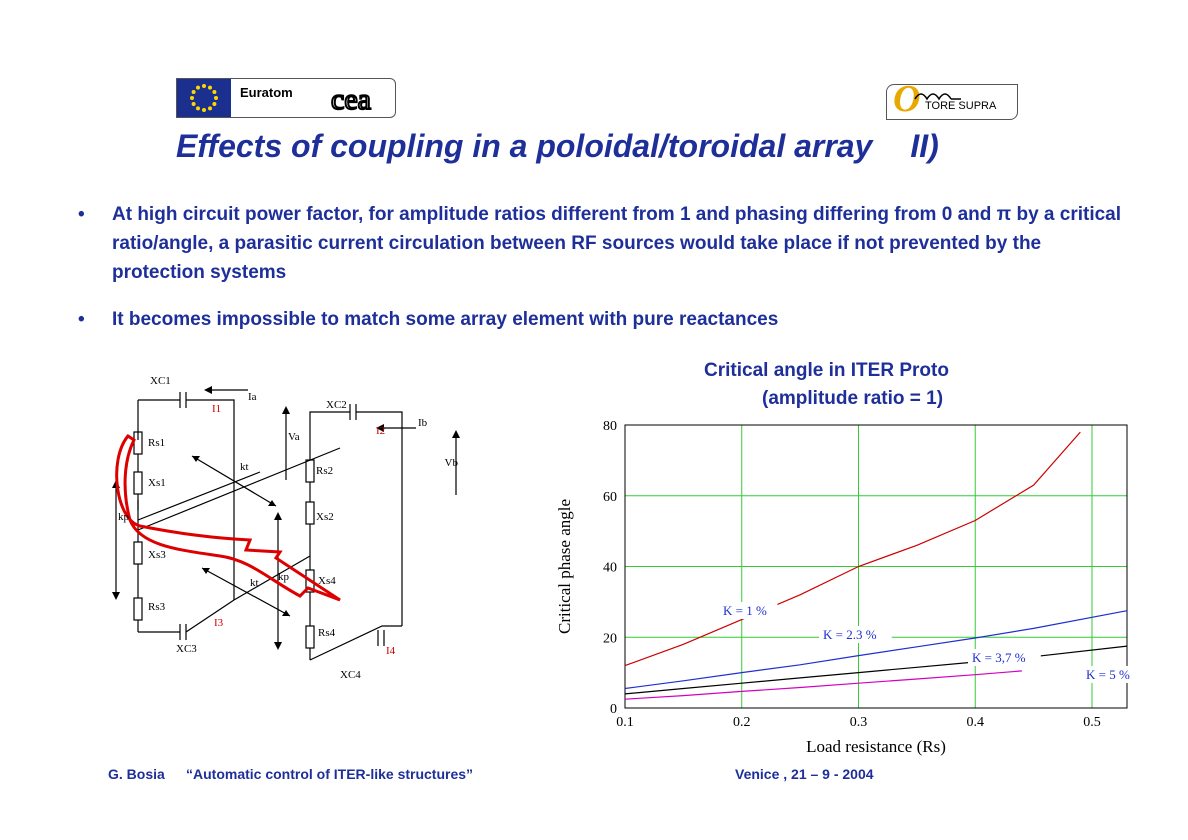  Describe the element at coordinates (204, 98) in the screenshot. I see `eu-flag-icon` at that location.